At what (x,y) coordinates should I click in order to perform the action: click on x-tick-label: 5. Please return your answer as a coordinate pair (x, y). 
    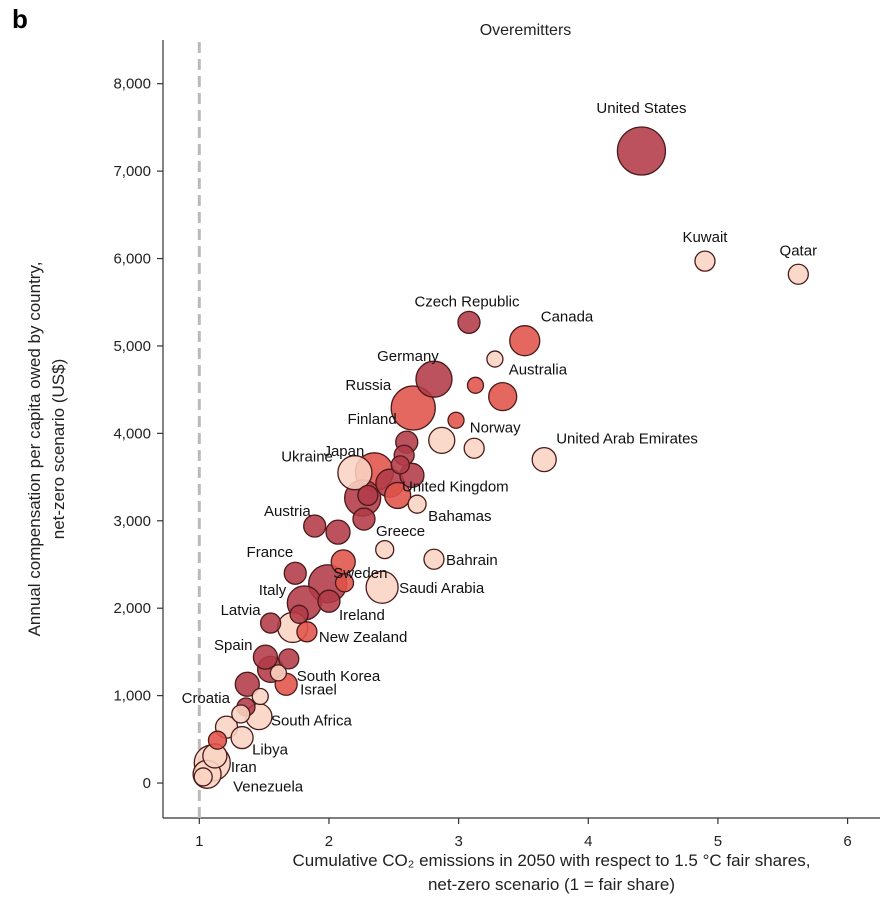
    Looking at the image, I should click on (718, 841).